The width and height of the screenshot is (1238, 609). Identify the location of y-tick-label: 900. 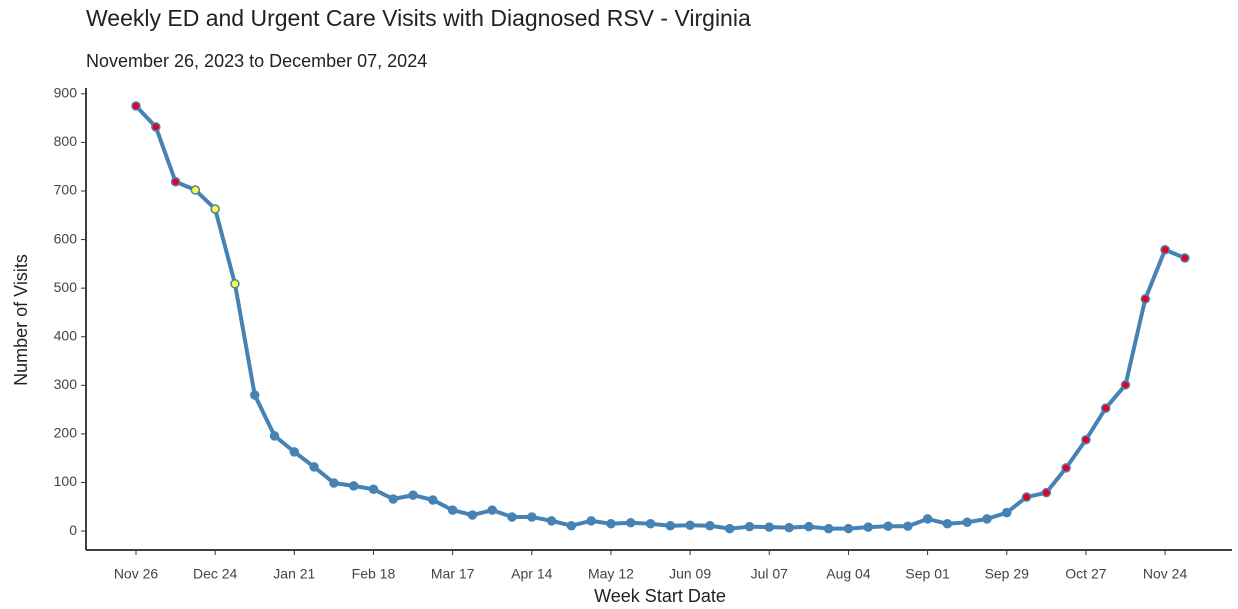
(66, 93).